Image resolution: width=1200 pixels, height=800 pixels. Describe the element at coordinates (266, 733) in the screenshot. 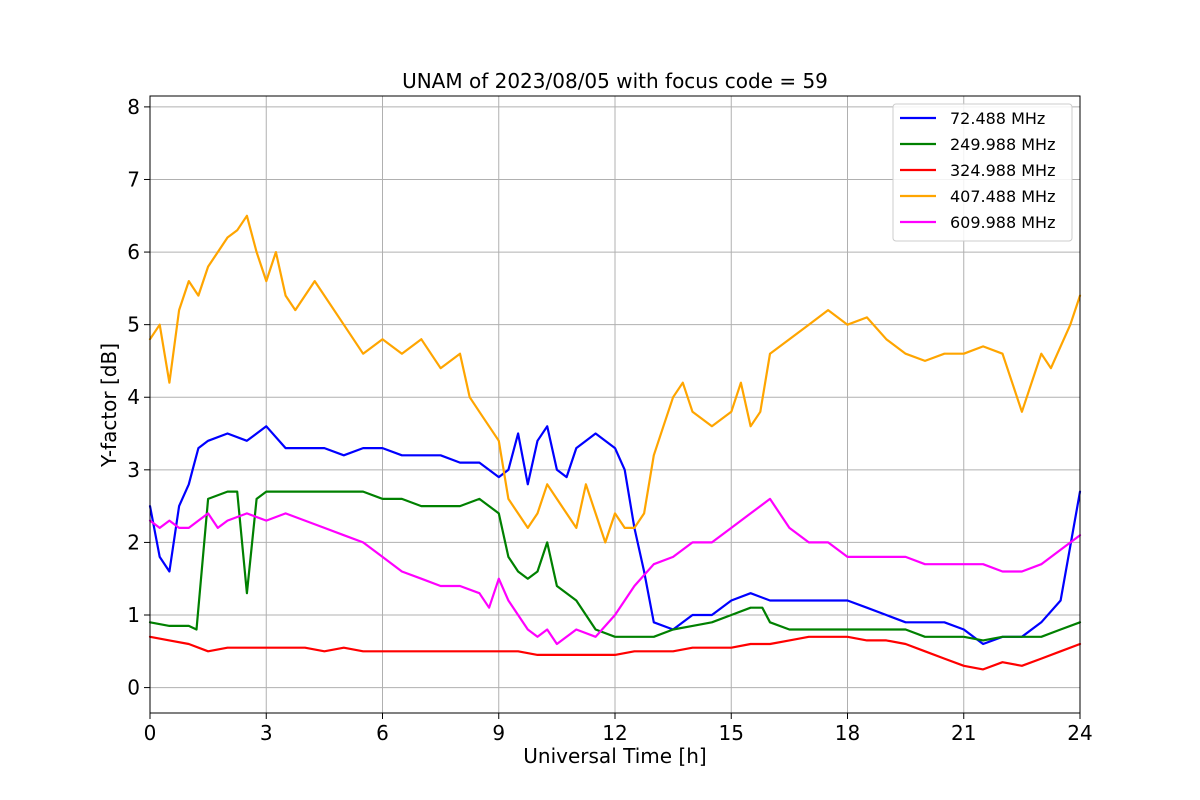

I see `x-tick-label: 3` at that location.